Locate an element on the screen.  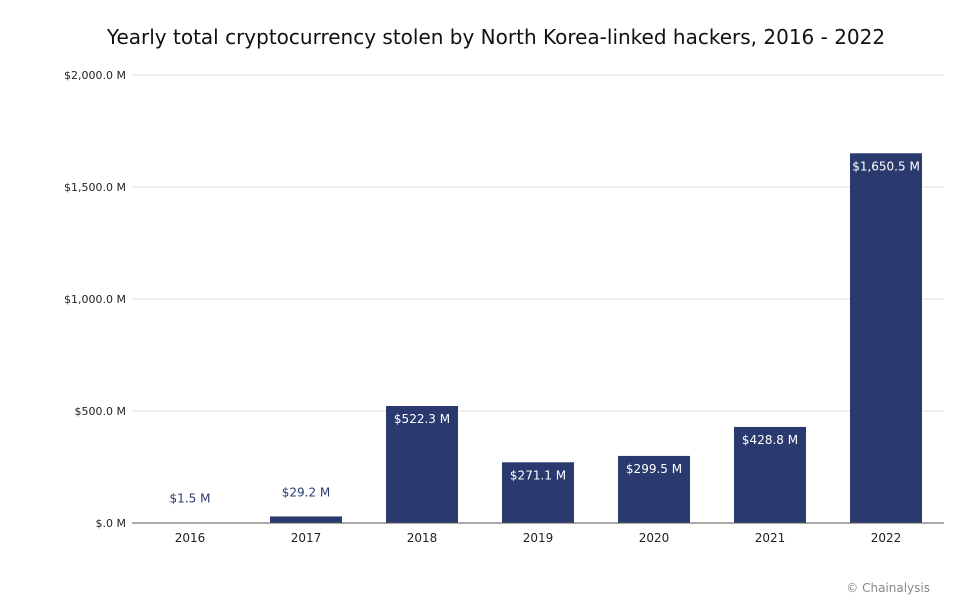
x-tick-label: 2020 is located at coordinates (654, 538).